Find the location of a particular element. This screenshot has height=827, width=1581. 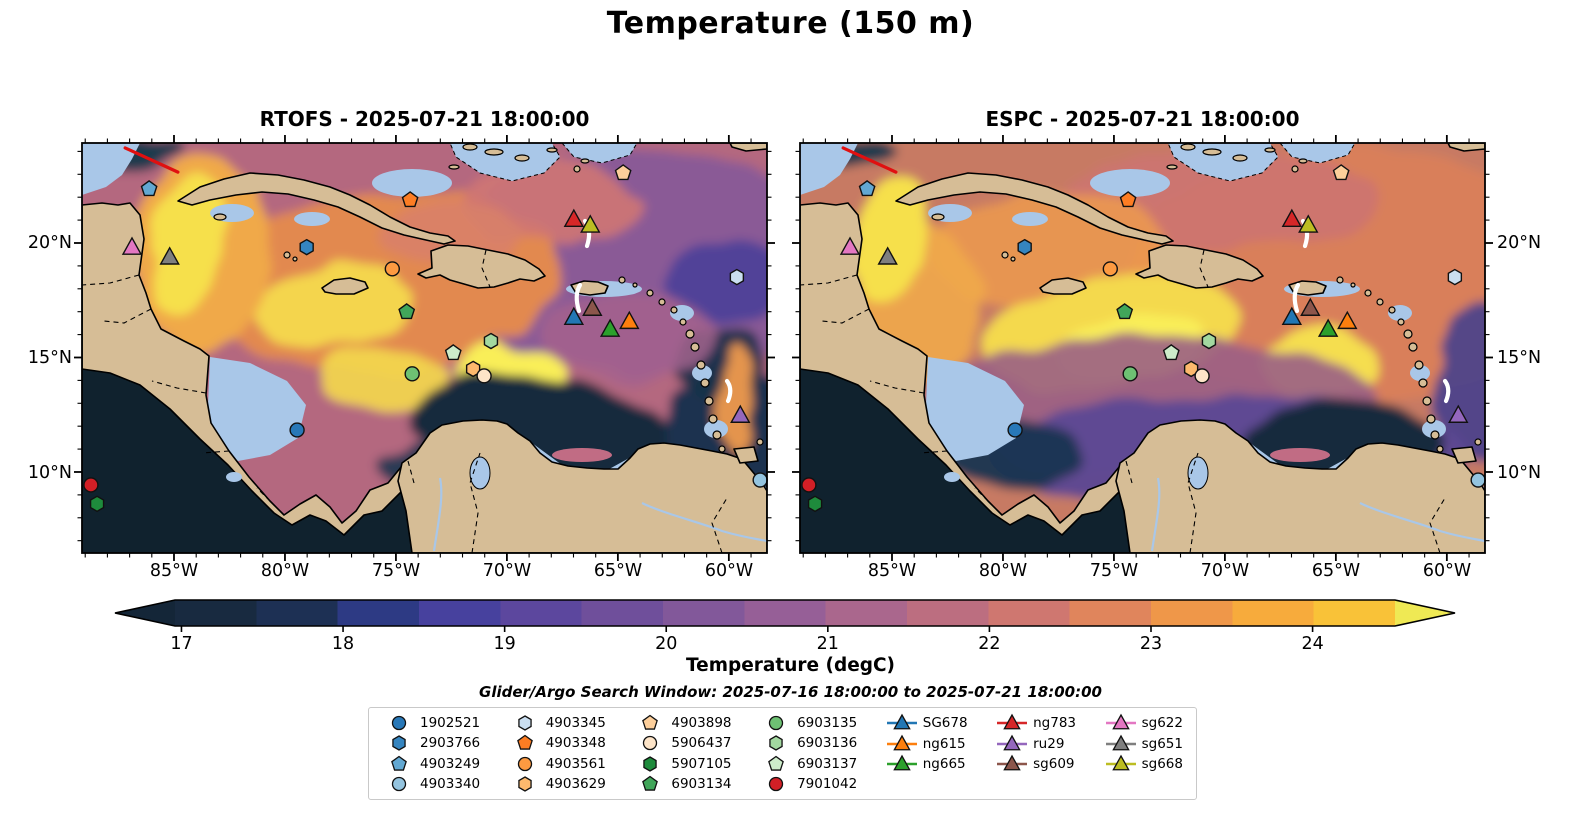

legend-label: sg668 is located at coordinates (1162, 764).